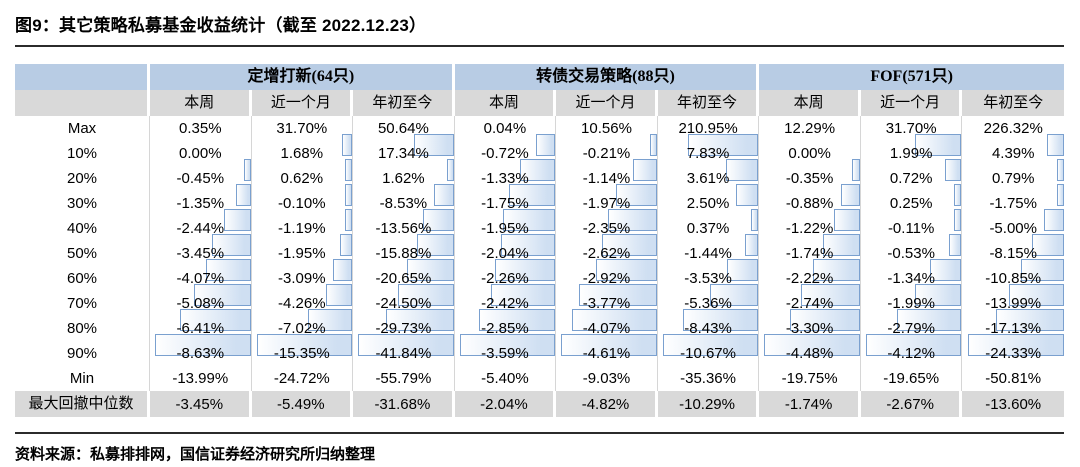 This screenshot has width=1080, height=467. Describe the element at coordinates (82, 253) in the screenshot. I see `row-label: 50%` at that location.